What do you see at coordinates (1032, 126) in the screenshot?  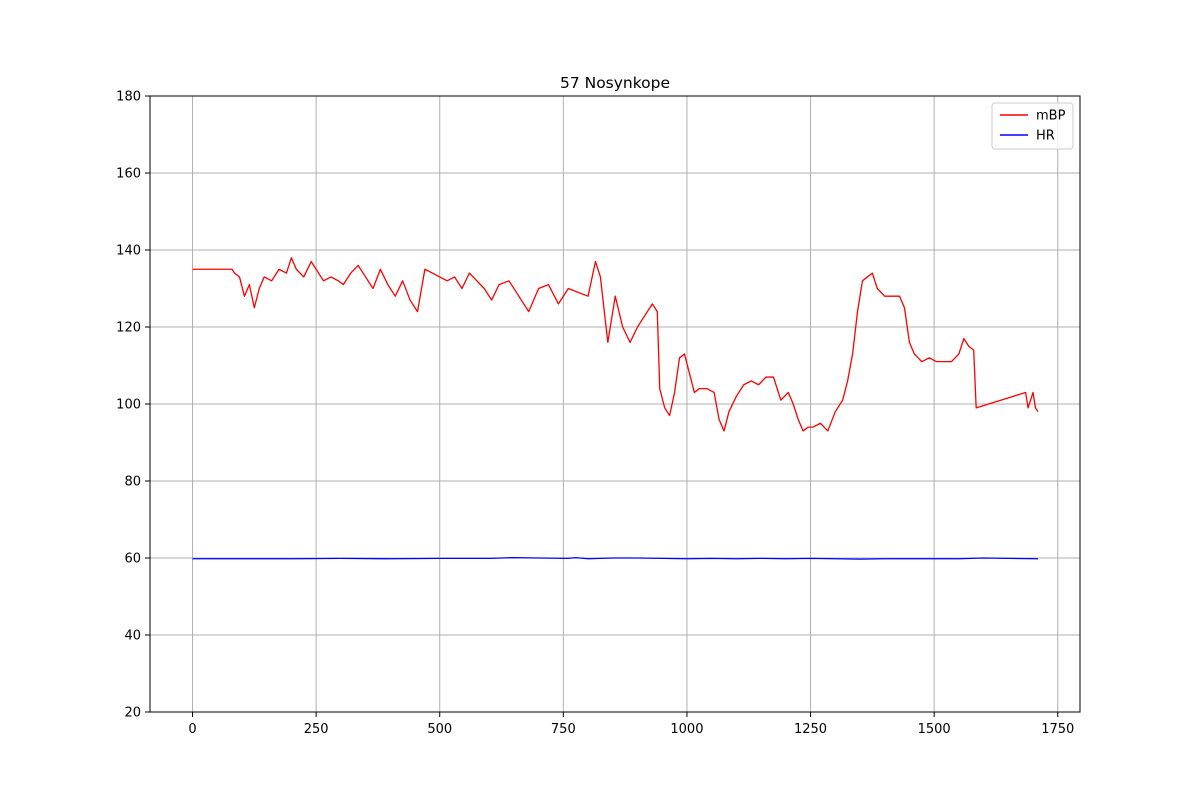 I see `legend: mBP HR` at bounding box center [1032, 126].